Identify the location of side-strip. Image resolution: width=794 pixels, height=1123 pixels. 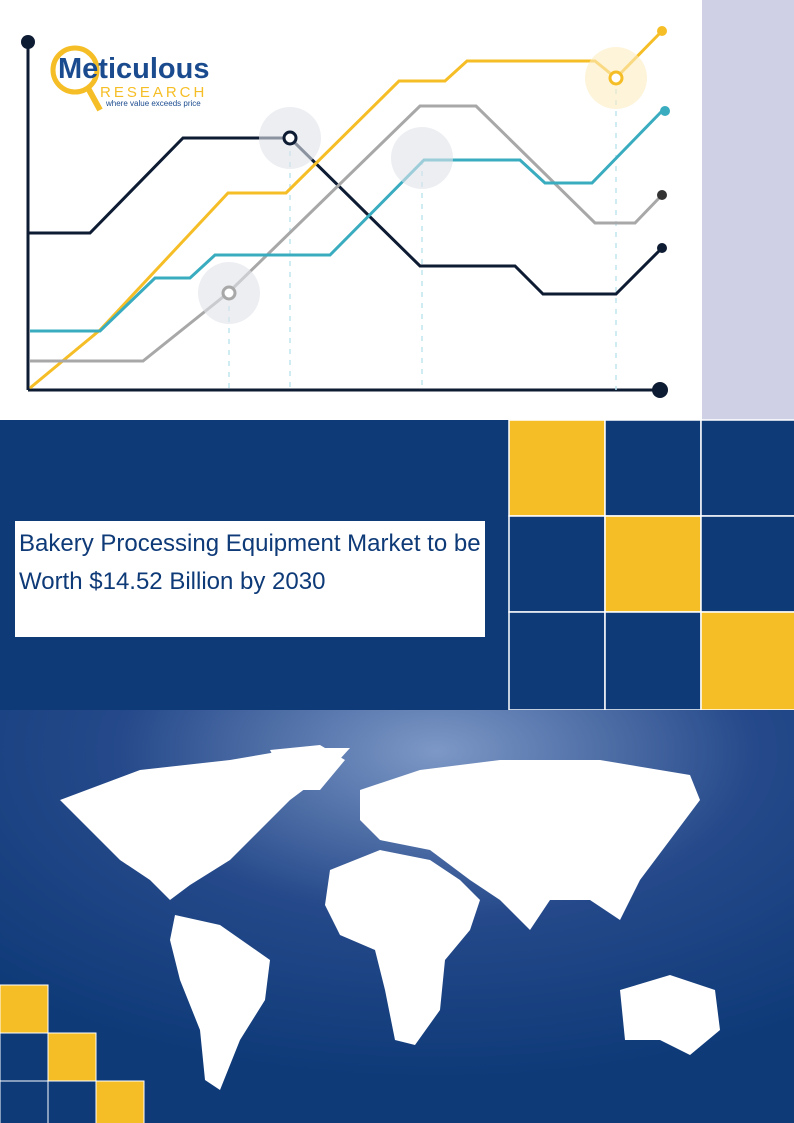
(748, 210).